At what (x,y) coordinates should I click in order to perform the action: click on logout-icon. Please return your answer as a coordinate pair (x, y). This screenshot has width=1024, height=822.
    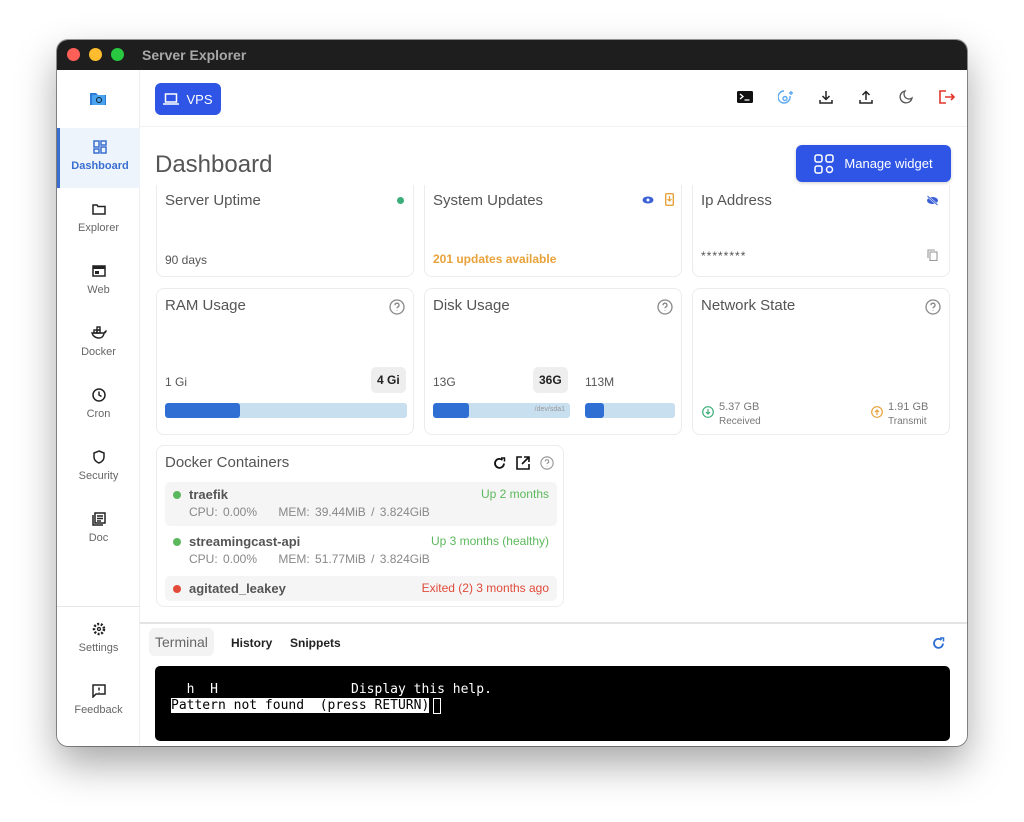
    Looking at the image, I should click on (947, 97).